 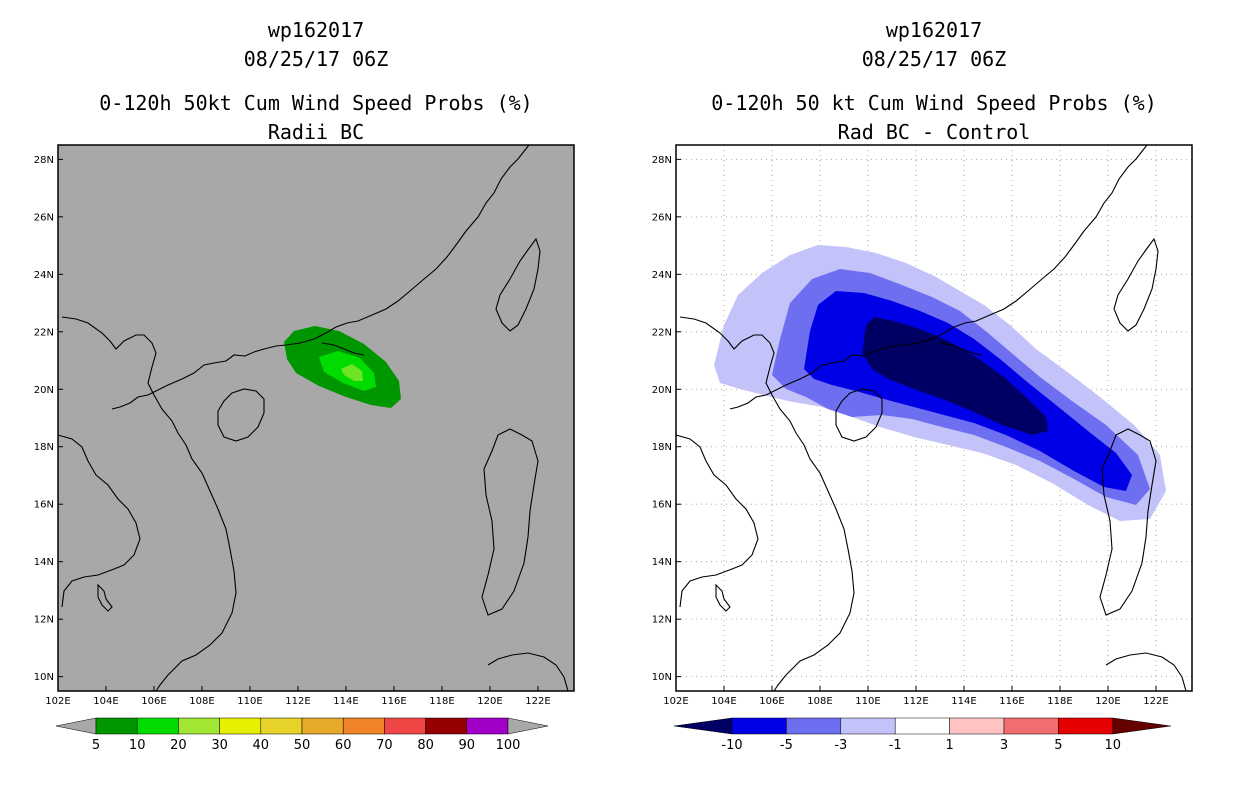 What do you see at coordinates (44, 217) in the screenshot?
I see `lat-tick-label: 26N` at bounding box center [44, 217].